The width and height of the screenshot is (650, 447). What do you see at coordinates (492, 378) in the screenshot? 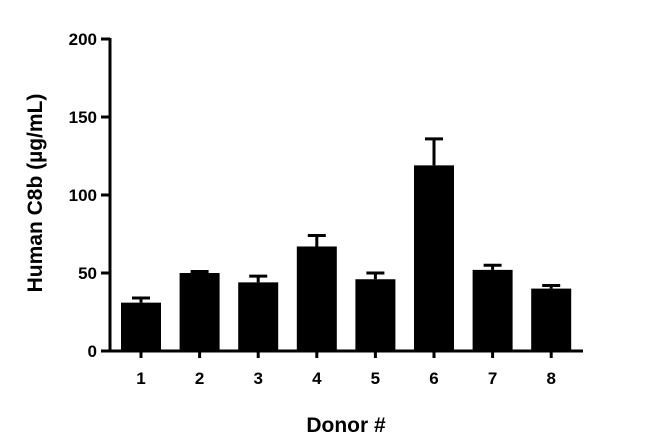
I see `x-tick-label-7: 7` at bounding box center [492, 378].